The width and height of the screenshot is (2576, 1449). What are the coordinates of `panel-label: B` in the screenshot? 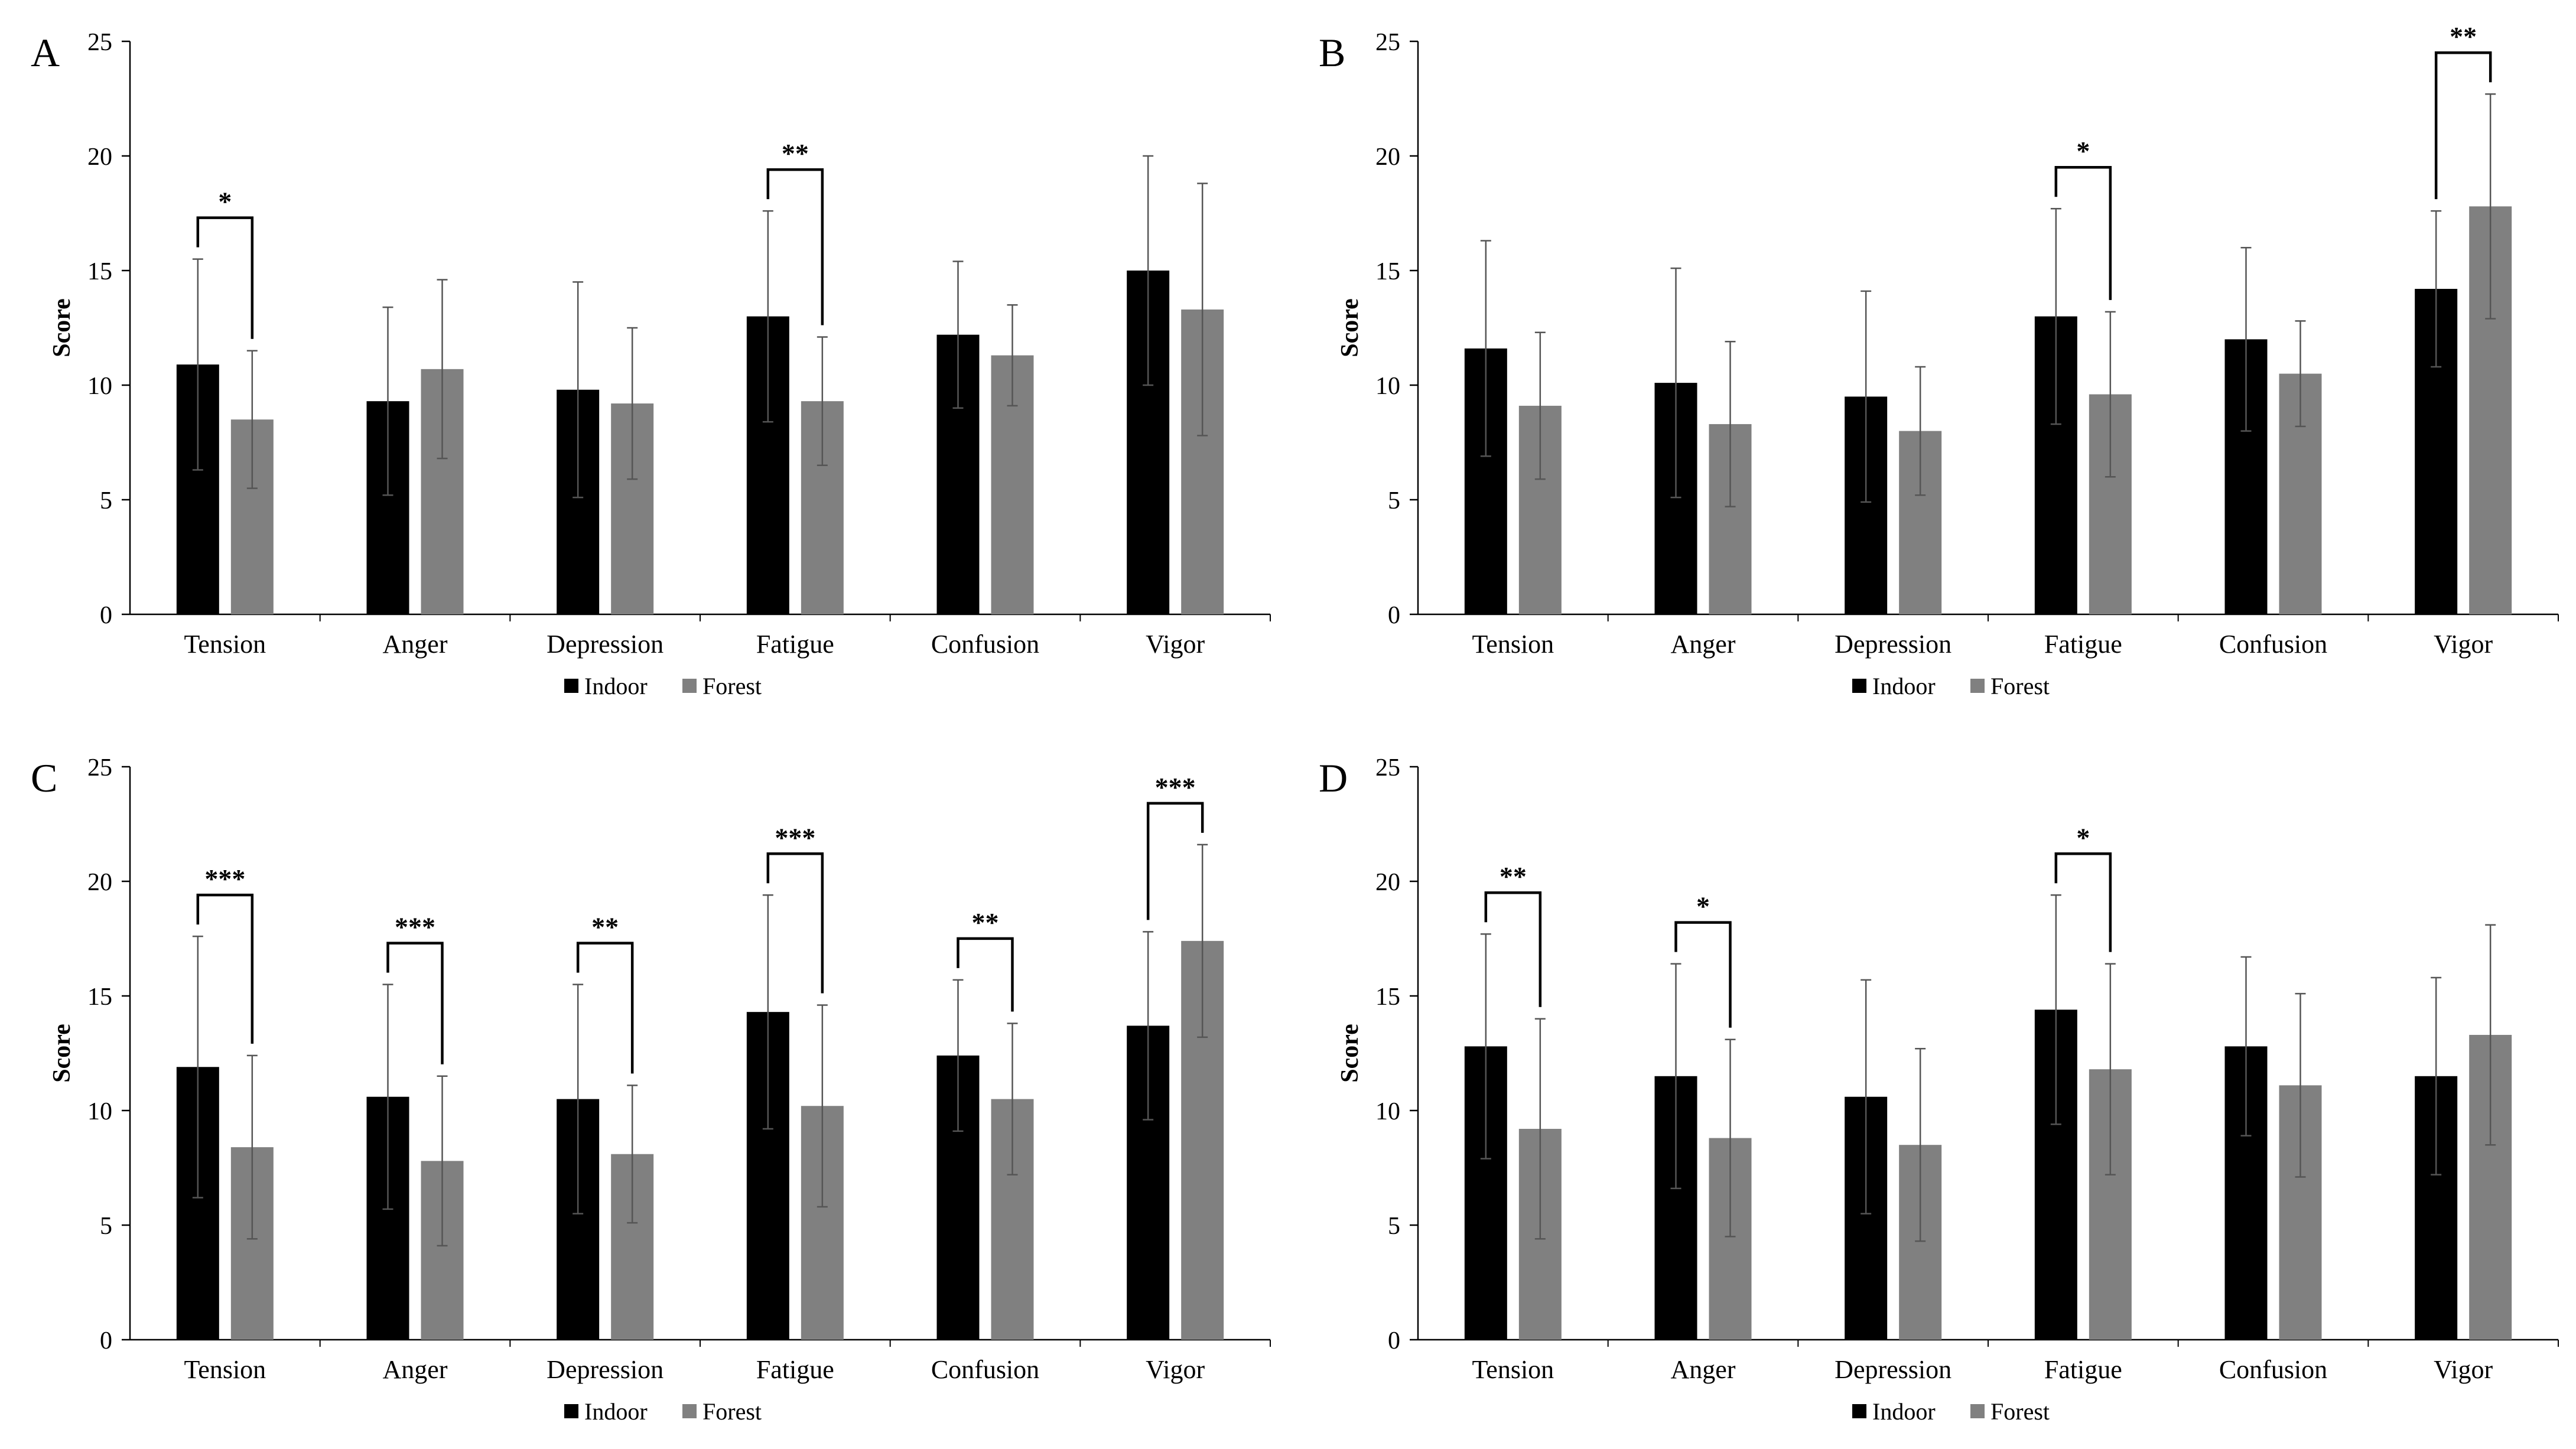 It's located at (1332, 53).